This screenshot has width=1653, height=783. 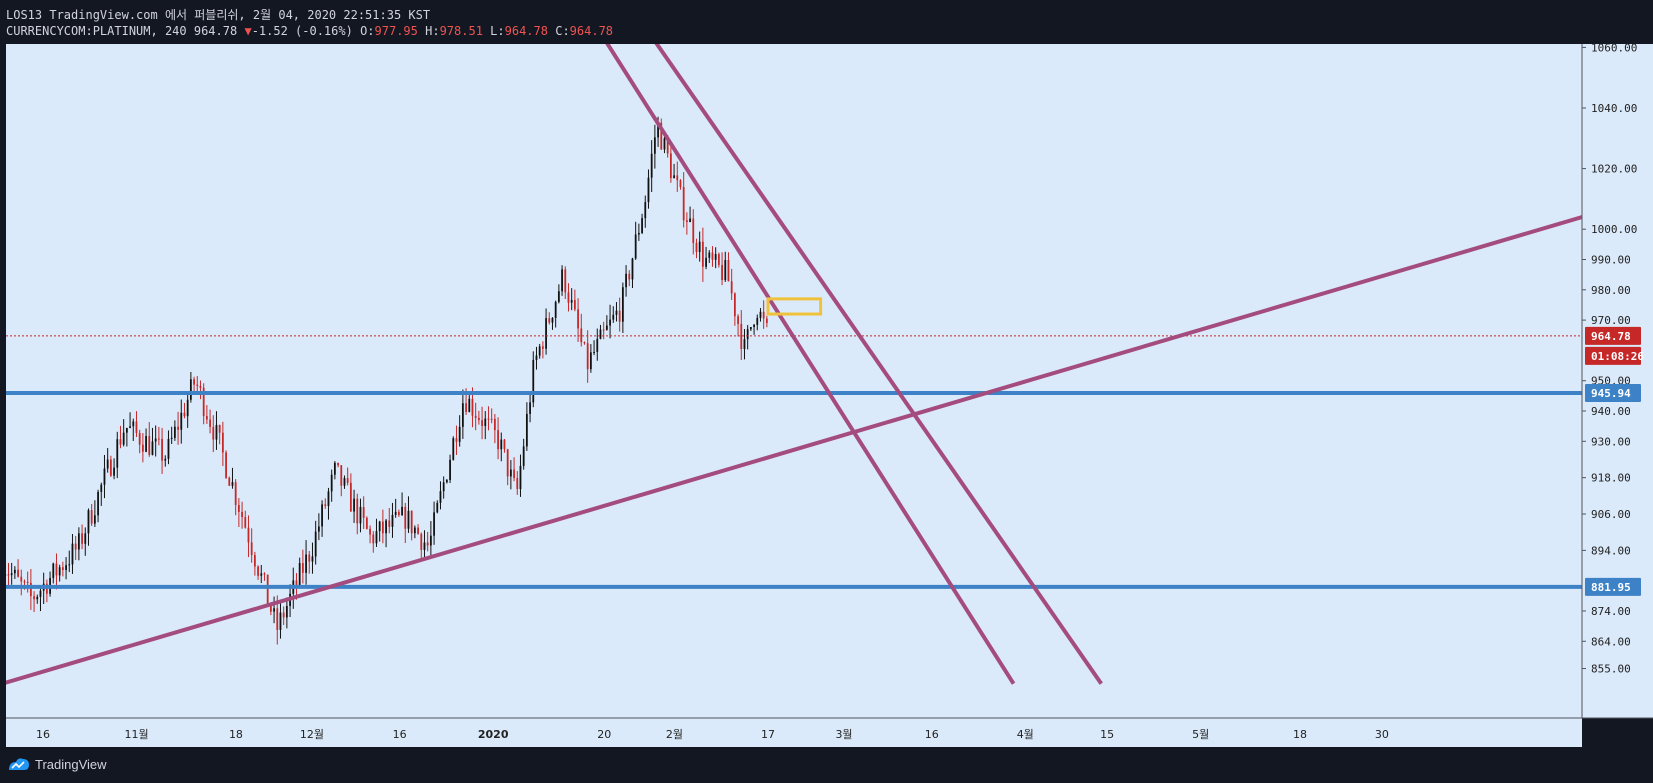 I want to click on x-tick-label: 12월, so click(x=312, y=734).